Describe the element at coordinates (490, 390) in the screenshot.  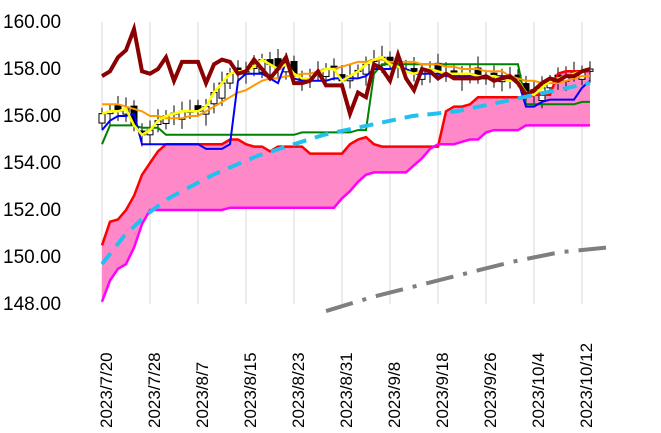
I see `x-tick-label: 2023/9/26` at that location.